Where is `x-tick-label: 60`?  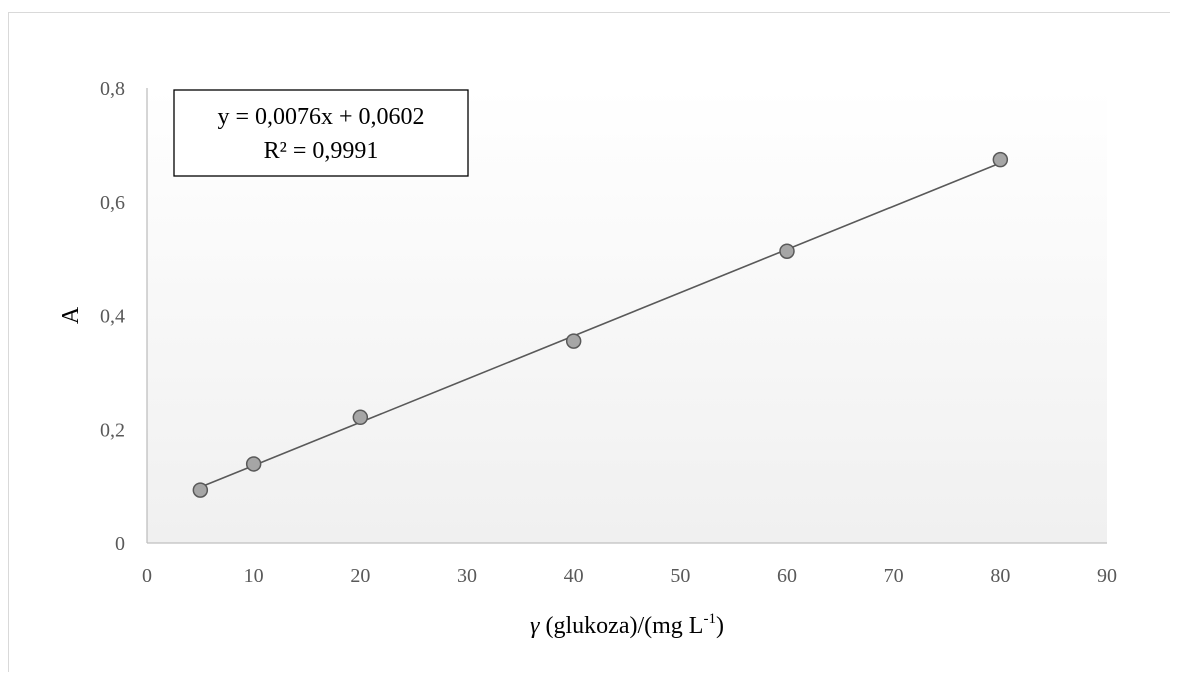
x-tick-label: 60 is located at coordinates (787, 576).